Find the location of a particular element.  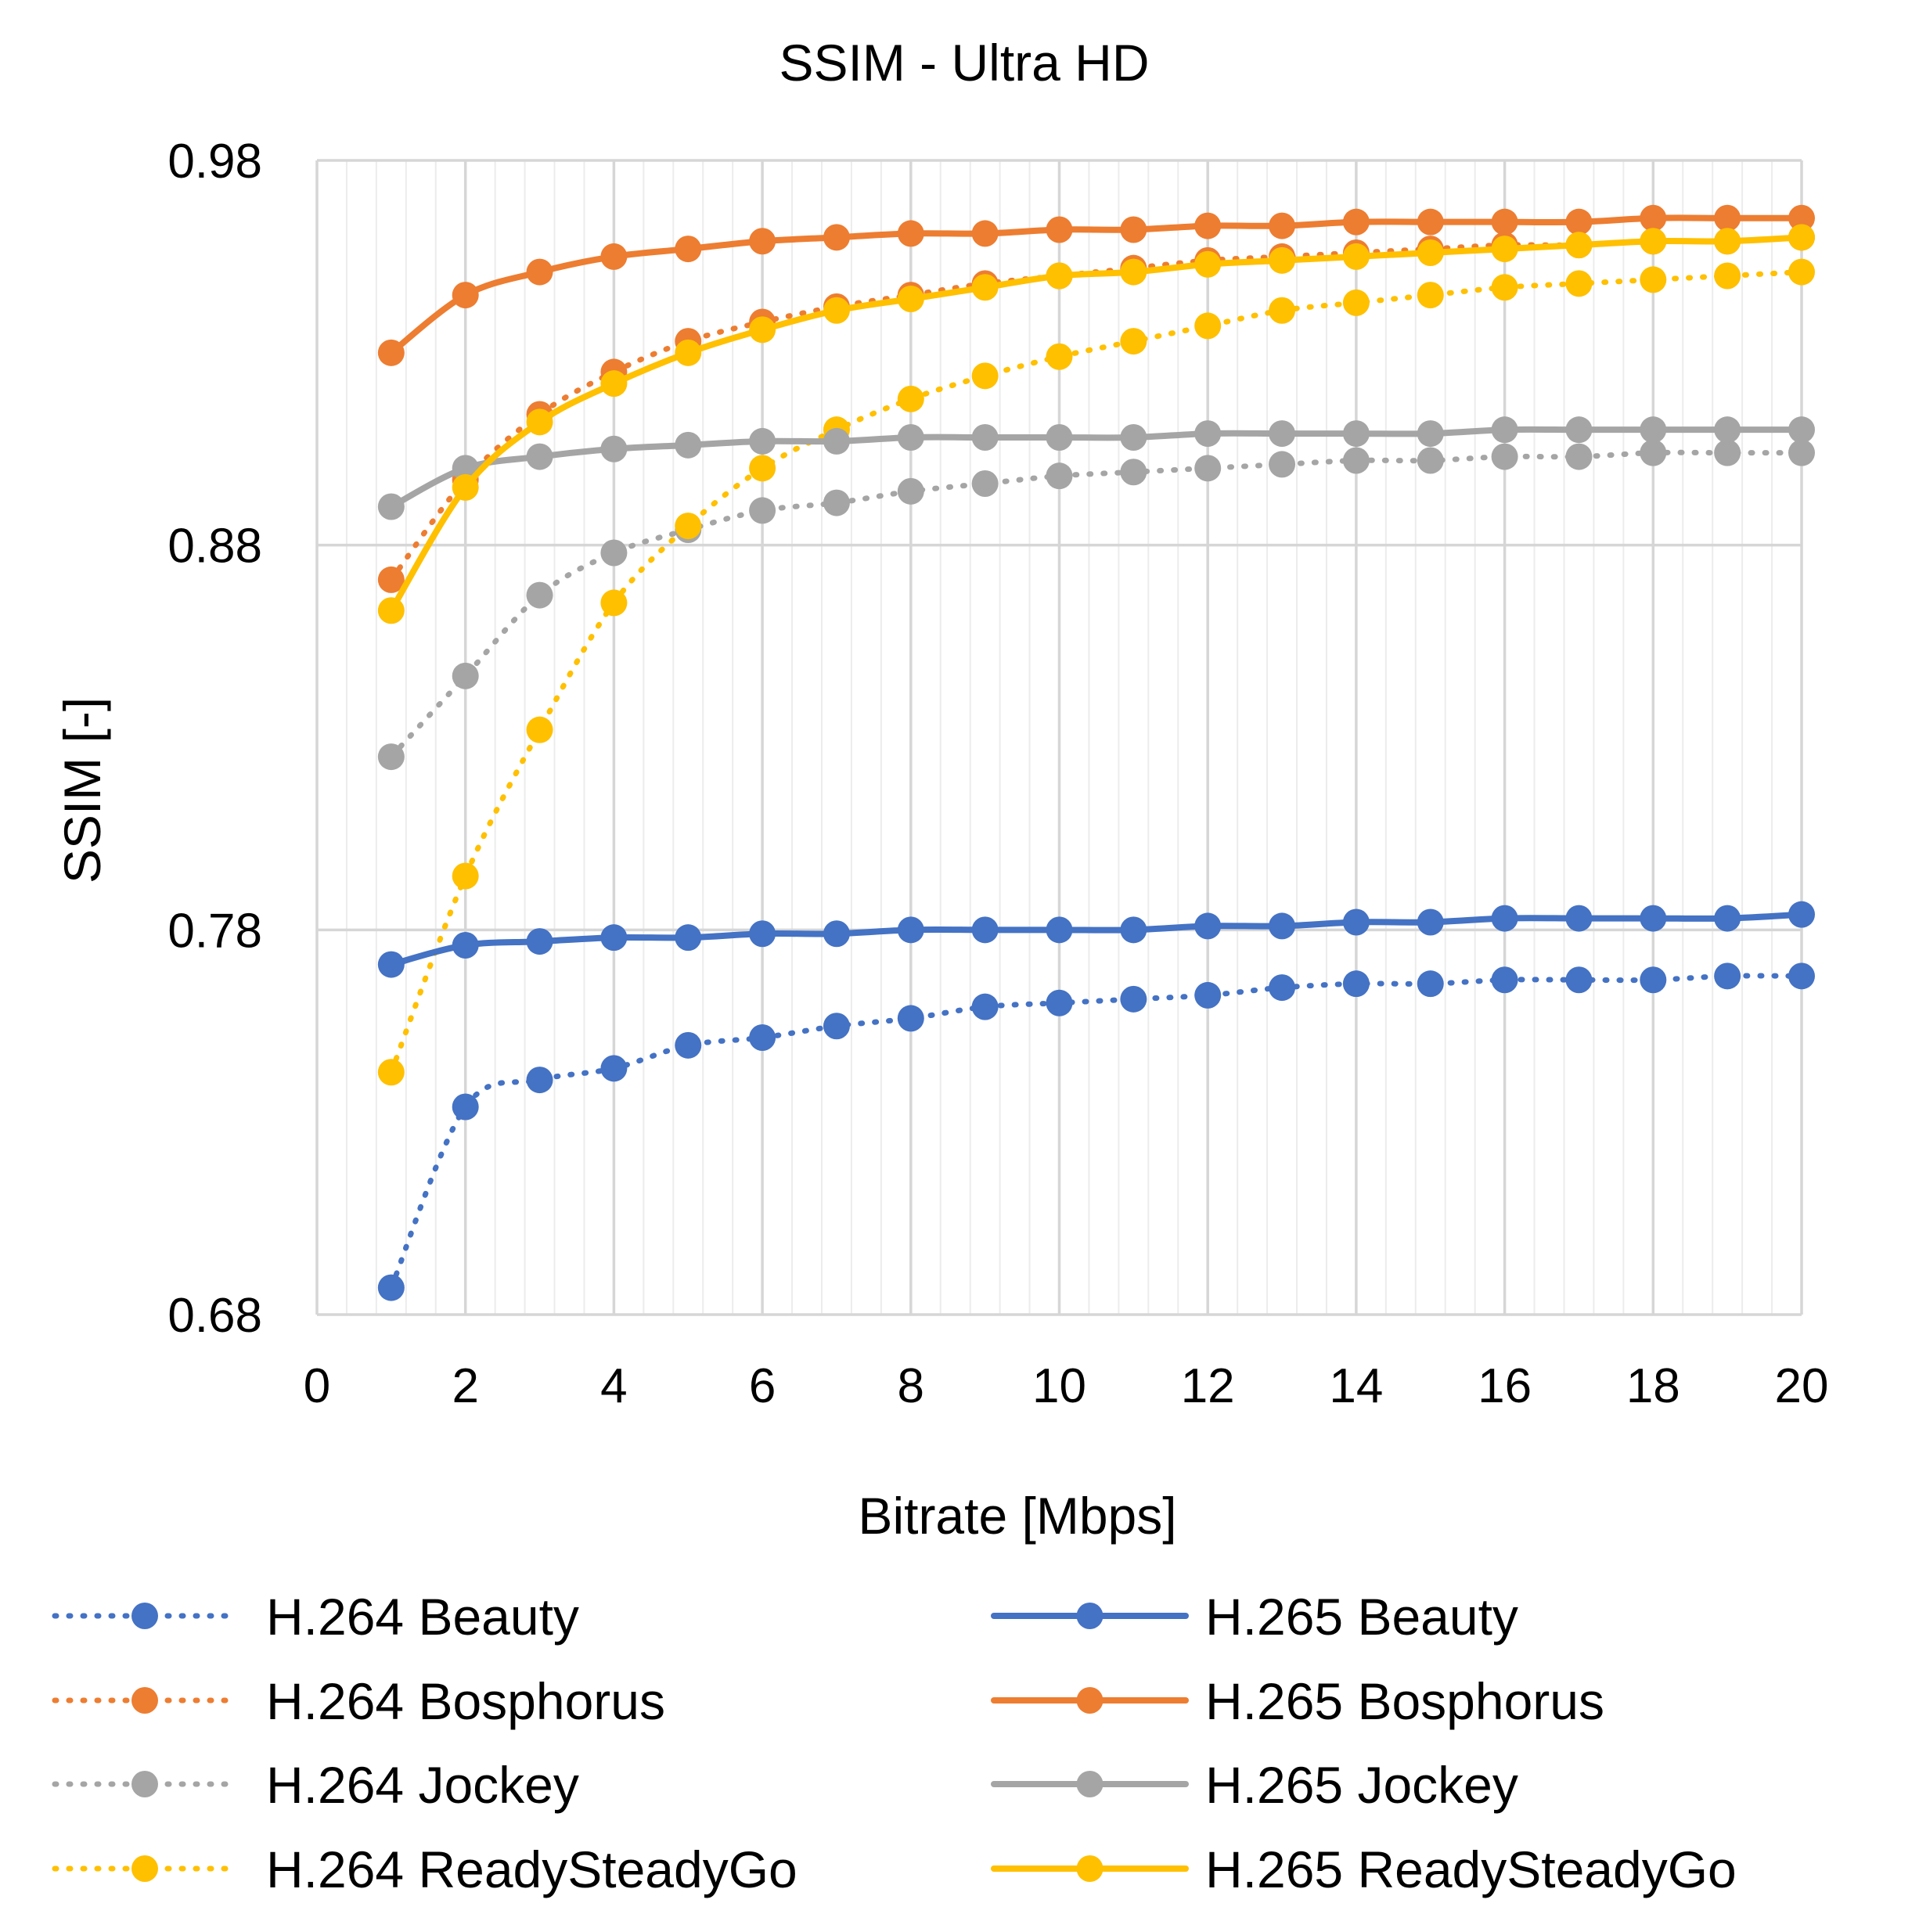

legend-label: H.264 Beauty is located at coordinates (422, 1617).